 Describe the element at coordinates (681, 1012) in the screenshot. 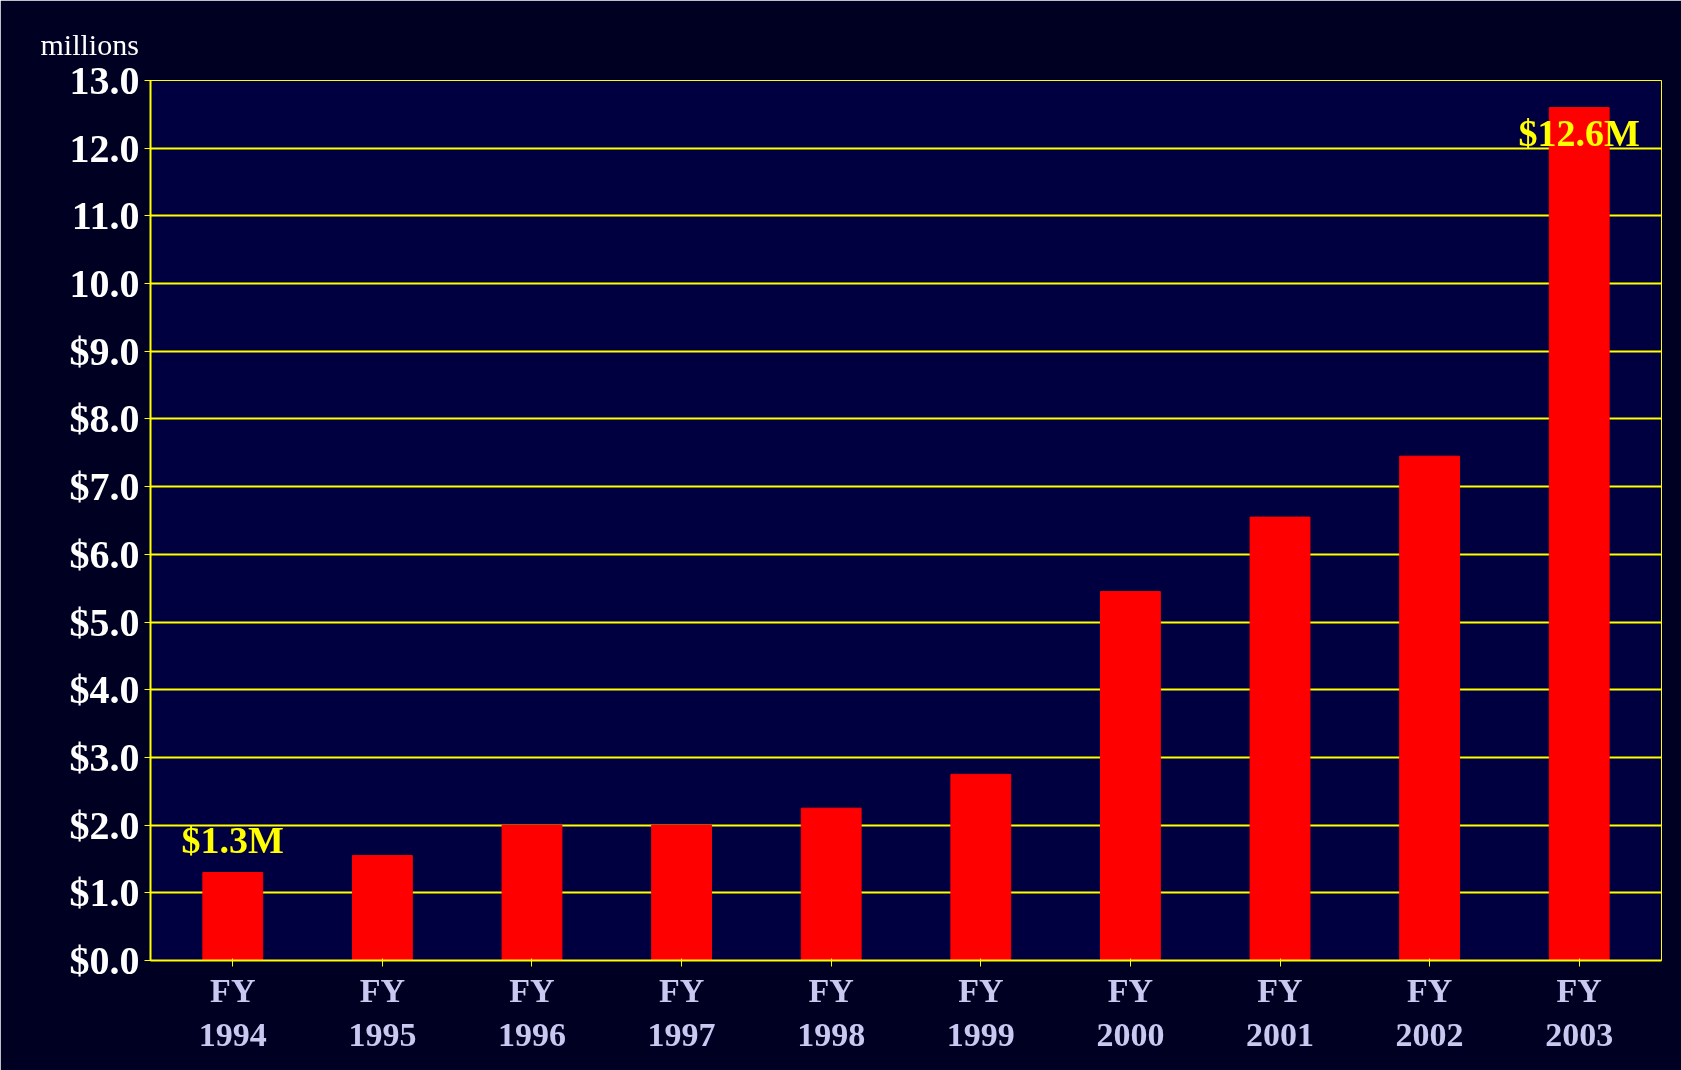

I see `x-tick-label: FY 1997` at that location.